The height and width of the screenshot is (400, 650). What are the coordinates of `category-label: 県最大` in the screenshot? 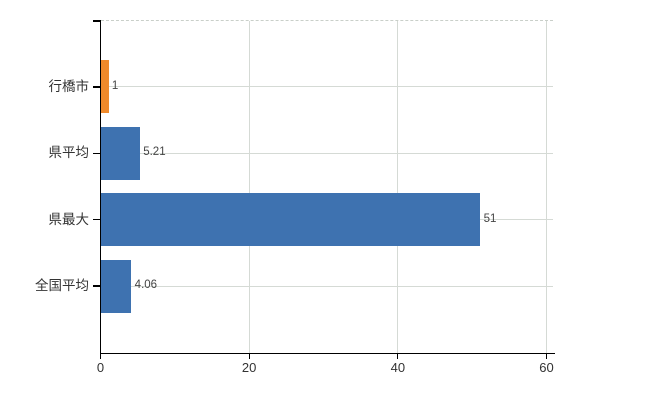 It's located at (69, 219).